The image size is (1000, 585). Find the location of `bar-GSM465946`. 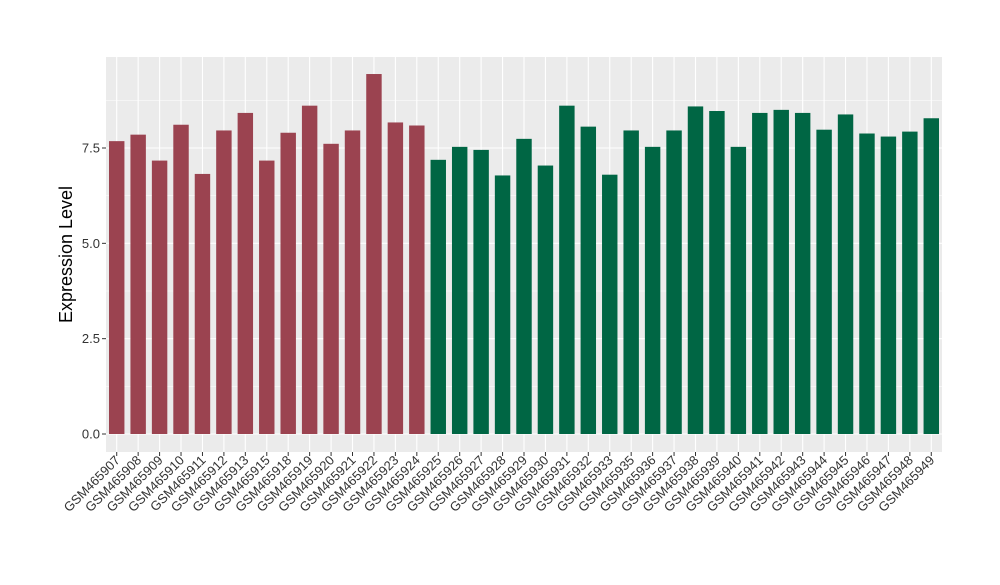

bar-GSM465946 is located at coordinates (867, 283).